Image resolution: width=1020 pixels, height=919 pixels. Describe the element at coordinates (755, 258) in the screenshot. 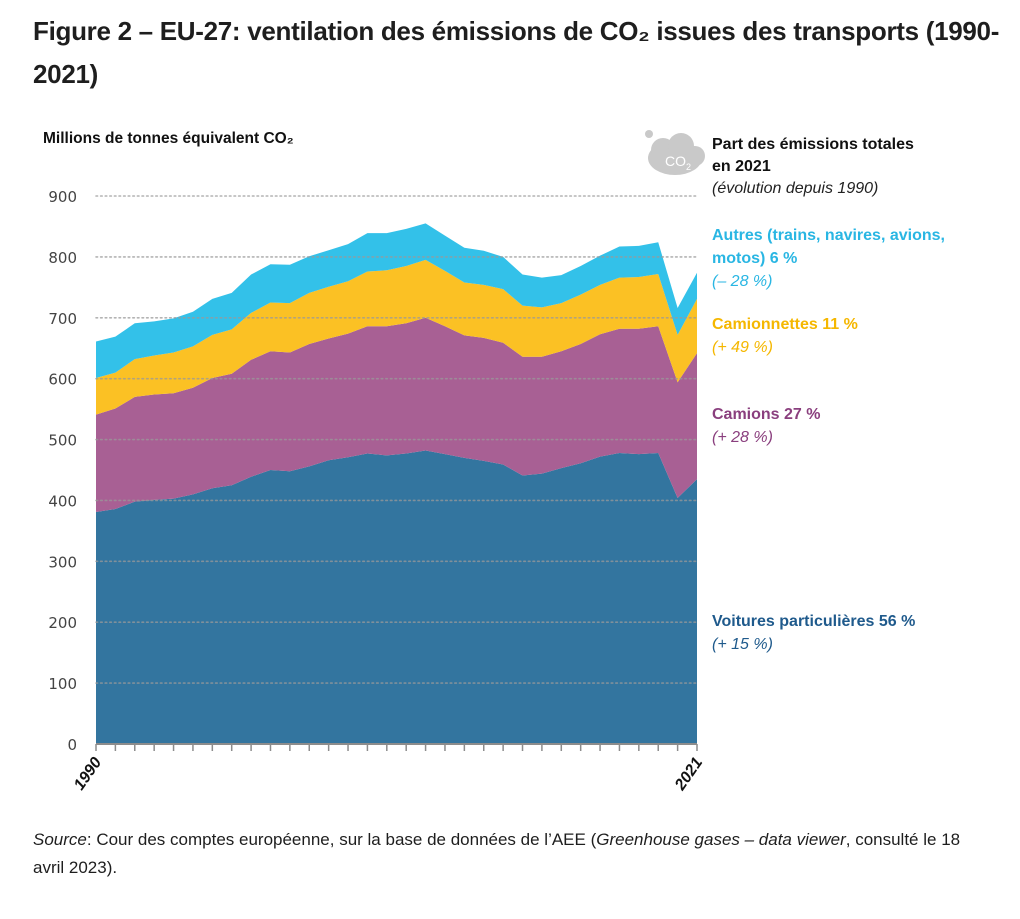

I see `legend-autres-line2: motos) 6 %` at that location.